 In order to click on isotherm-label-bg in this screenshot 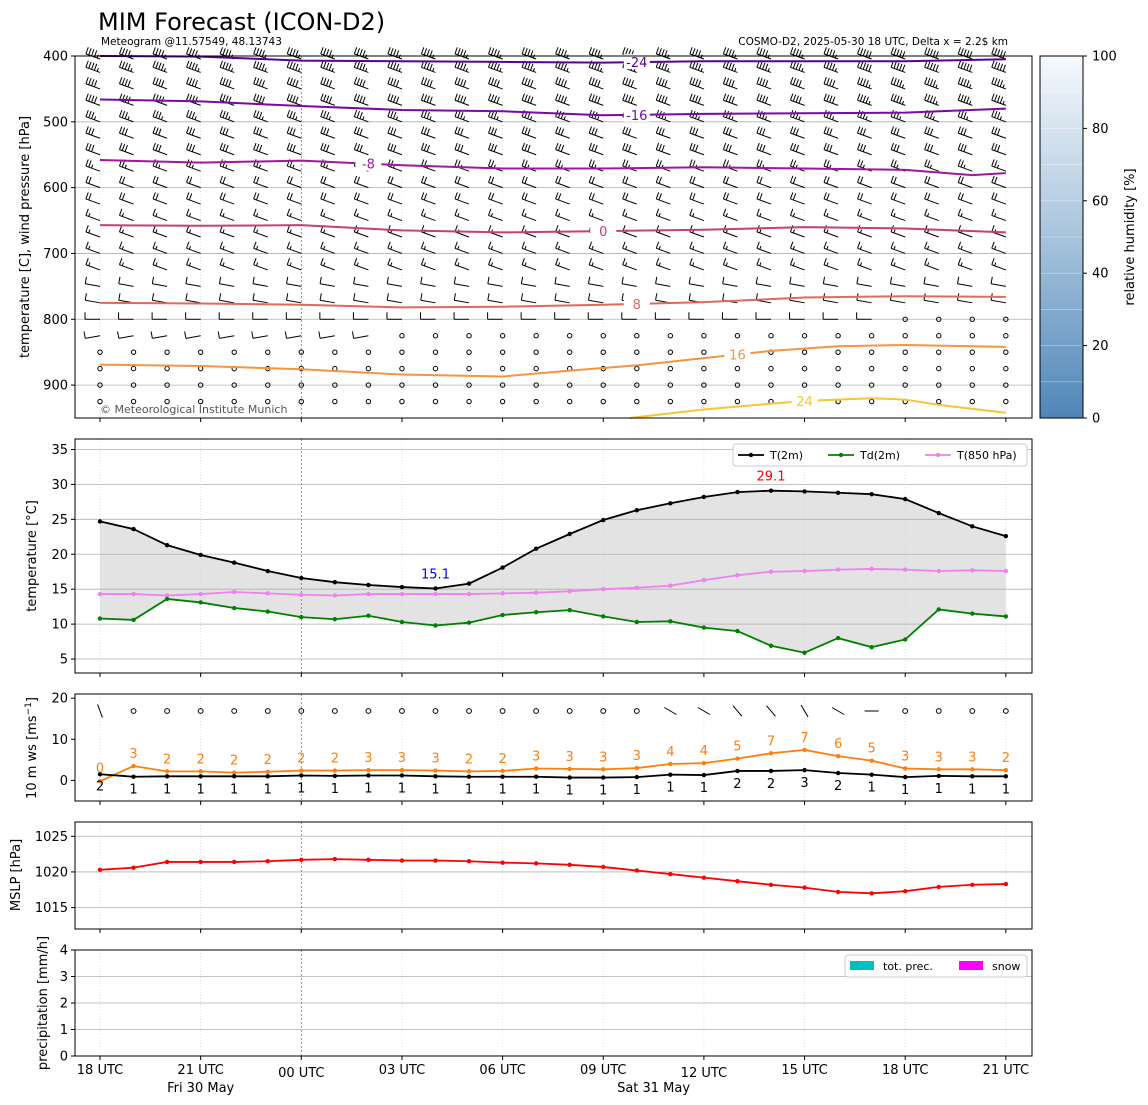, I will do `click(636, 114)`.